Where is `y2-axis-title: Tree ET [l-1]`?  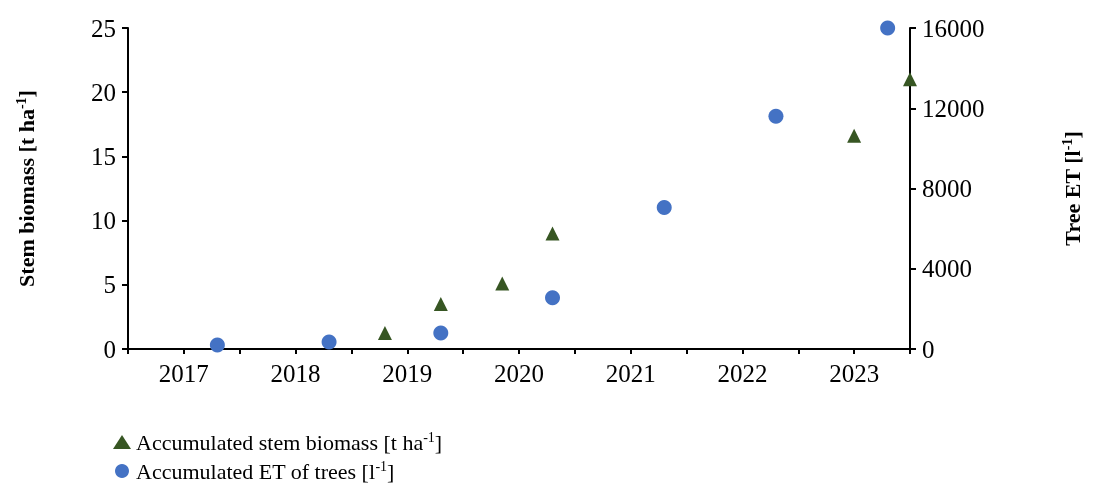 y2-axis-title: Tree ET [l-1] is located at coordinates (1072, 188).